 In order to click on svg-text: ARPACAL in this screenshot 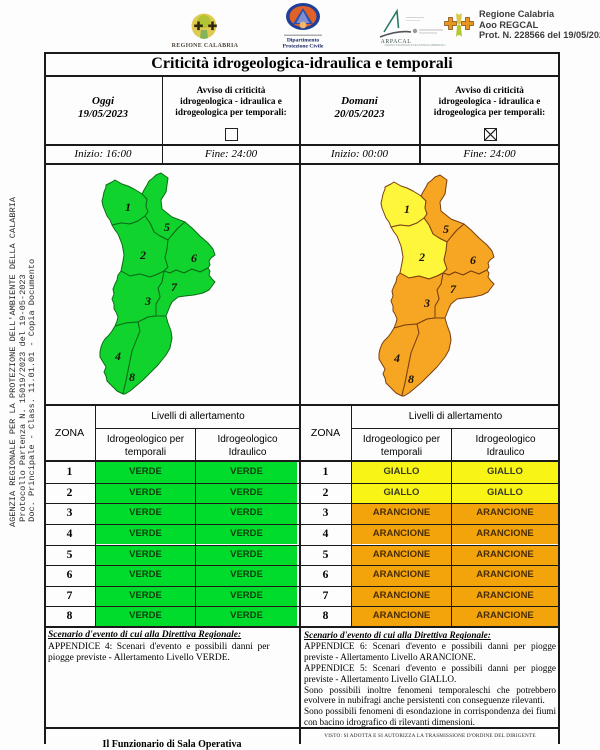, I will do `click(396, 42)`.